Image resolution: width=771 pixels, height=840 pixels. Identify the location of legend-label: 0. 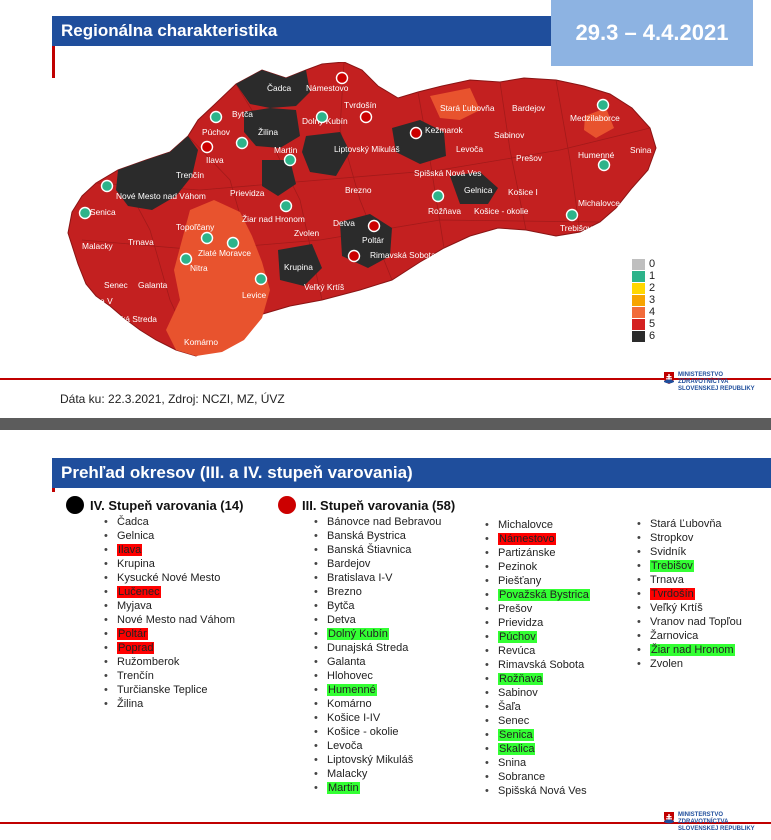
(652, 264).